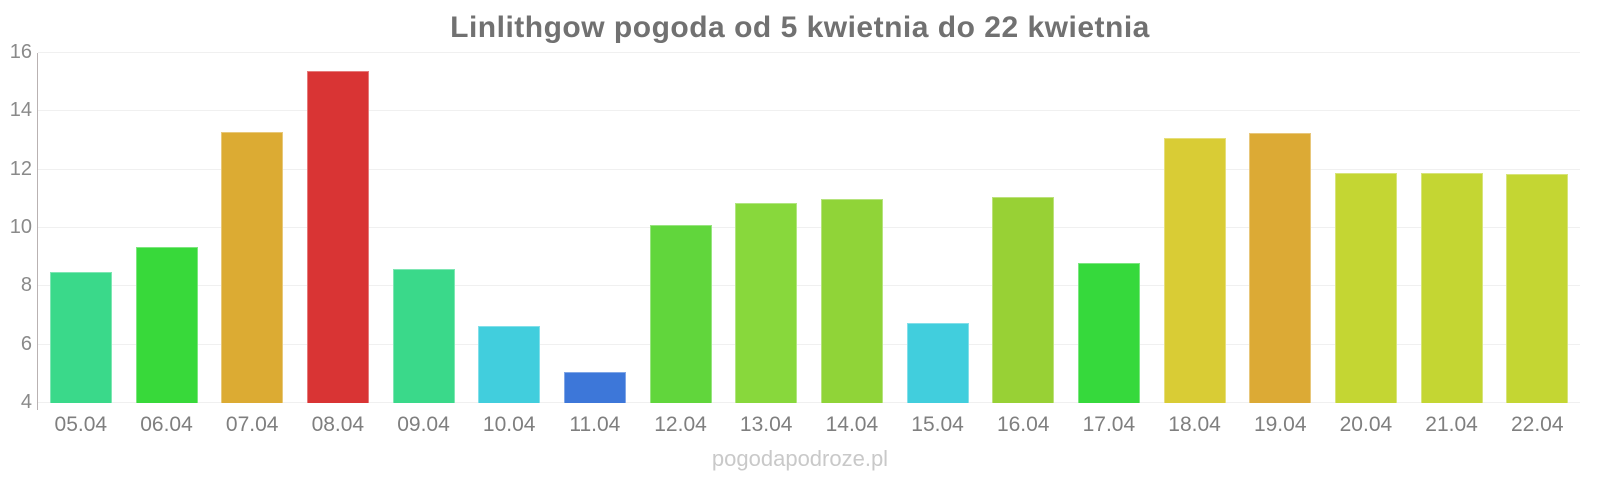 Image resolution: width=1600 pixels, height=480 pixels. I want to click on y-tick-label: 8, so click(26, 285).